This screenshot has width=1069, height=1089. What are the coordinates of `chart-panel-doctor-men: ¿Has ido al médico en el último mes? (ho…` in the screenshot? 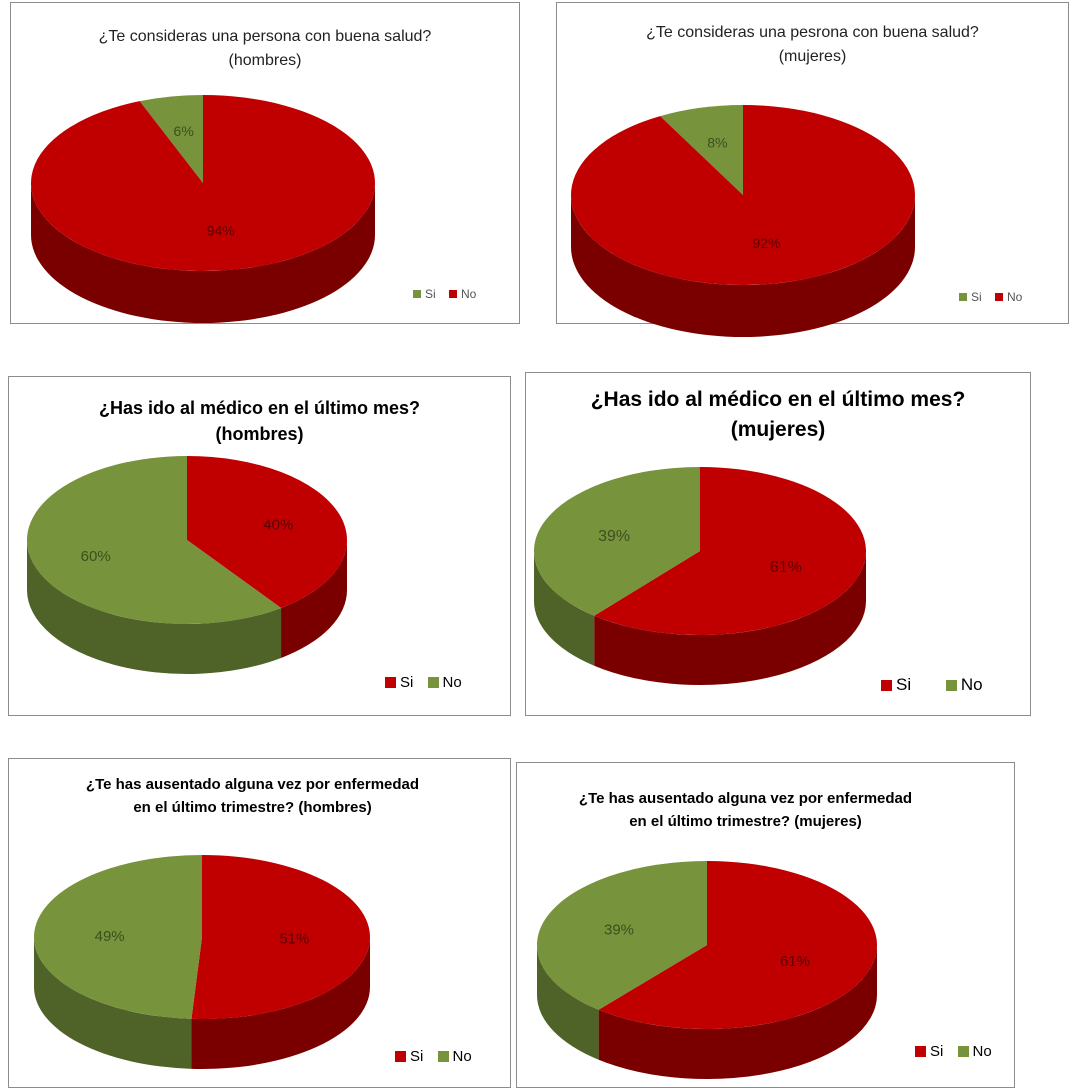 It's located at (259, 546).